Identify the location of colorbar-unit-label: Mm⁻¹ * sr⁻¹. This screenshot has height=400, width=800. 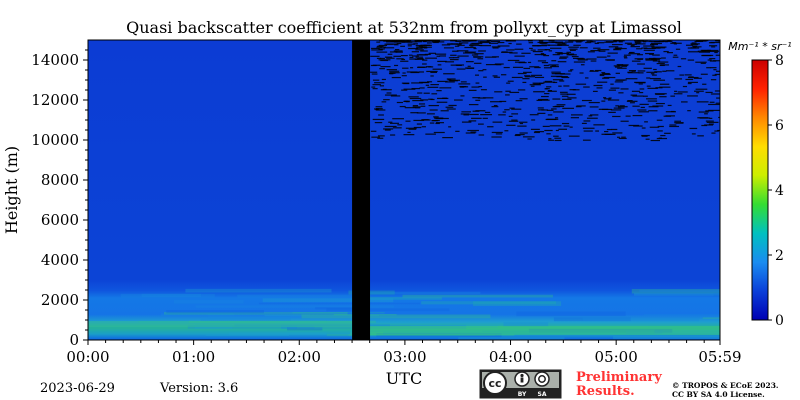
(759, 46).